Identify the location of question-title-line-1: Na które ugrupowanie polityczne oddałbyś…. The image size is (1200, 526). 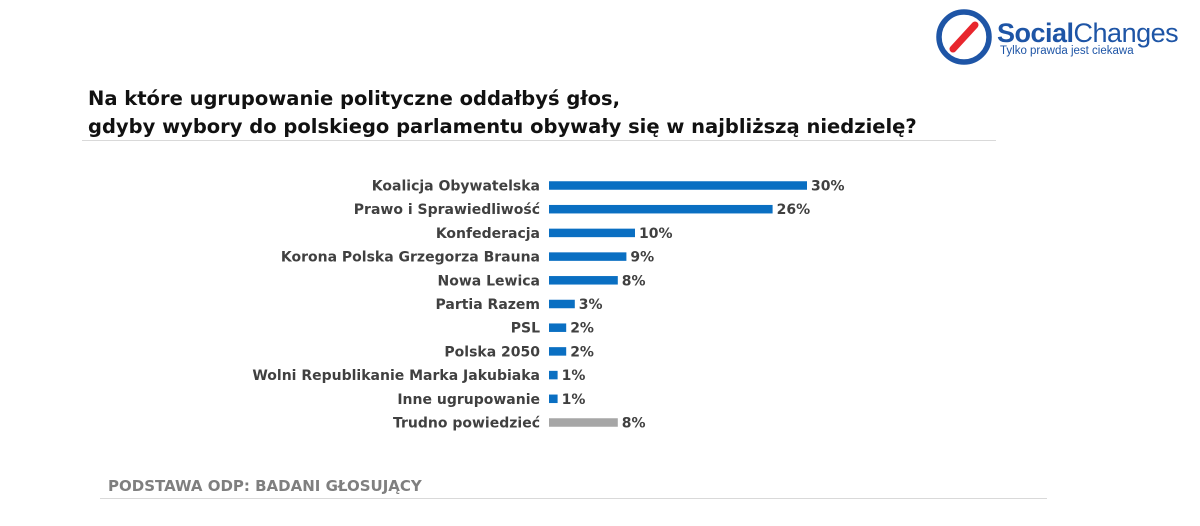
(354, 98).